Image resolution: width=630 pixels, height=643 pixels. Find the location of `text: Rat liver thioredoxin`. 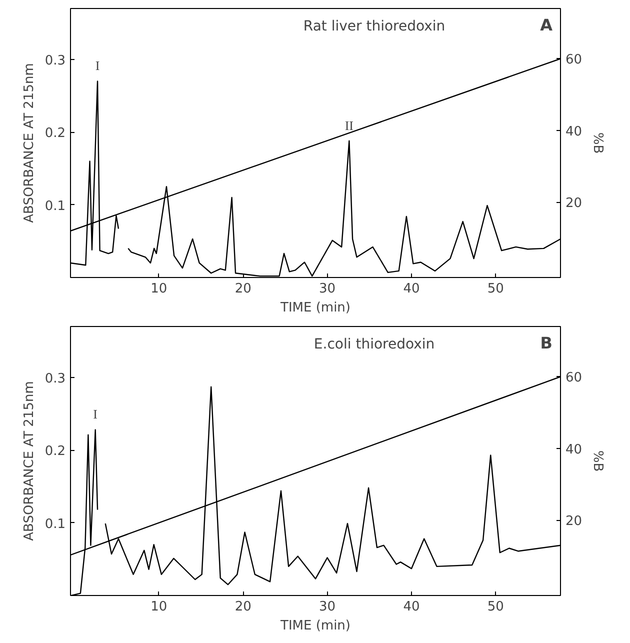

text: Rat liver thioredoxin is located at coordinates (374, 26).